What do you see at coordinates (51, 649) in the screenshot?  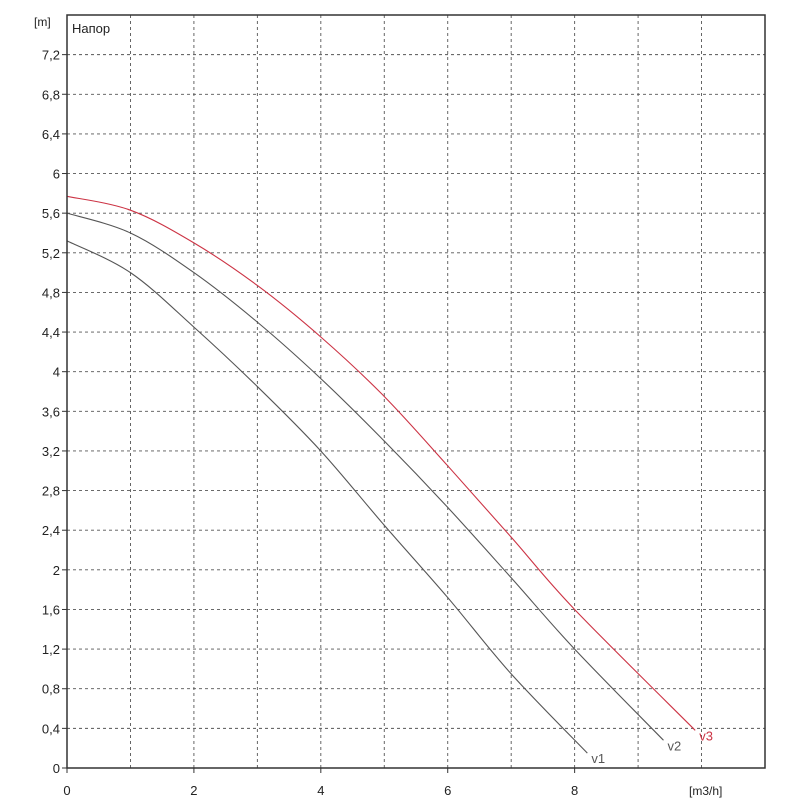 I see `y-tick-label: 1,2` at bounding box center [51, 649].